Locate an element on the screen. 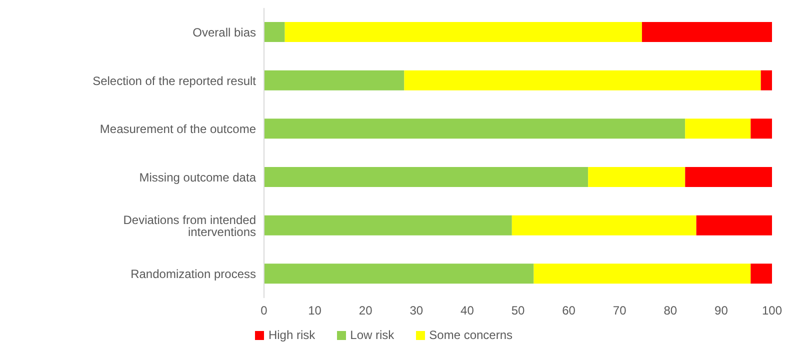 This screenshot has height=355, width=800. y-tick-label: Randomization process is located at coordinates (193, 274).